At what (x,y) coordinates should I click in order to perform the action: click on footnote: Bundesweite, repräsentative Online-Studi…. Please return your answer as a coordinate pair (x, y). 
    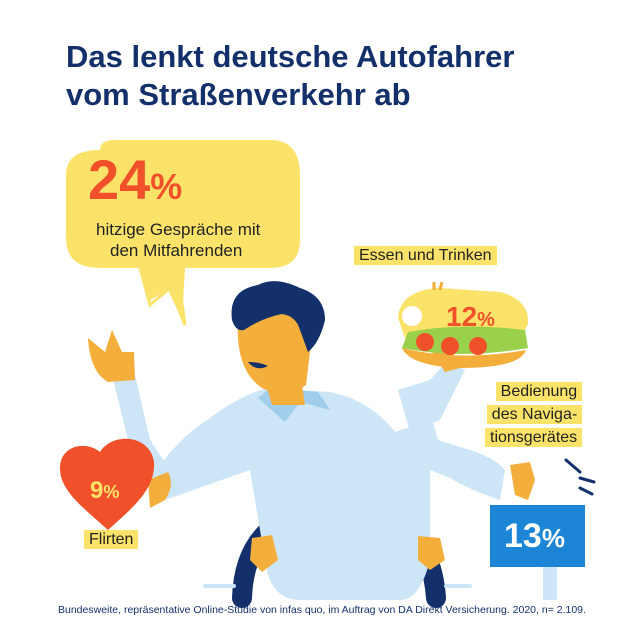
    Looking at the image, I should click on (322, 610).